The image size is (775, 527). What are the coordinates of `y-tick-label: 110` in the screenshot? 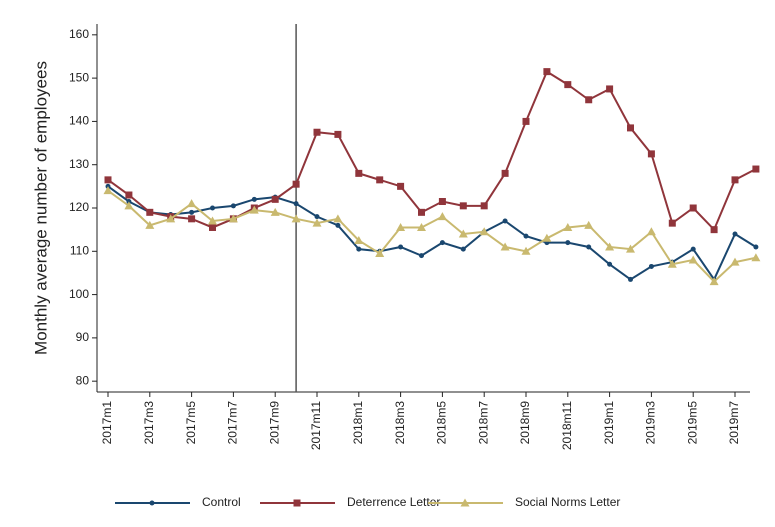 It's located at (79, 250).